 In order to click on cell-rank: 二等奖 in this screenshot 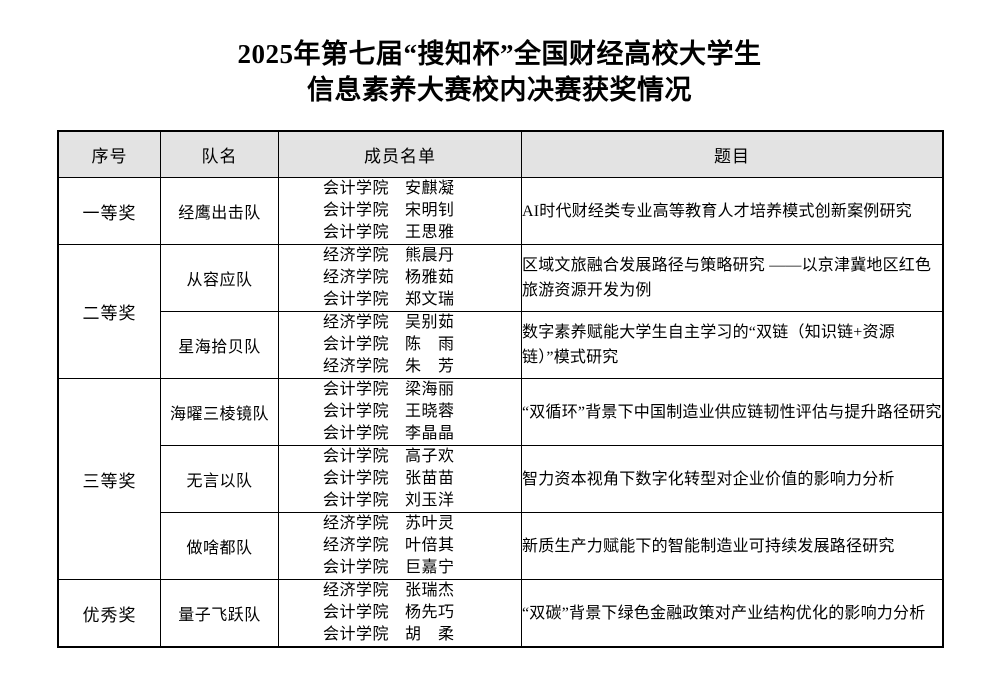, I will do `click(109, 311)`.